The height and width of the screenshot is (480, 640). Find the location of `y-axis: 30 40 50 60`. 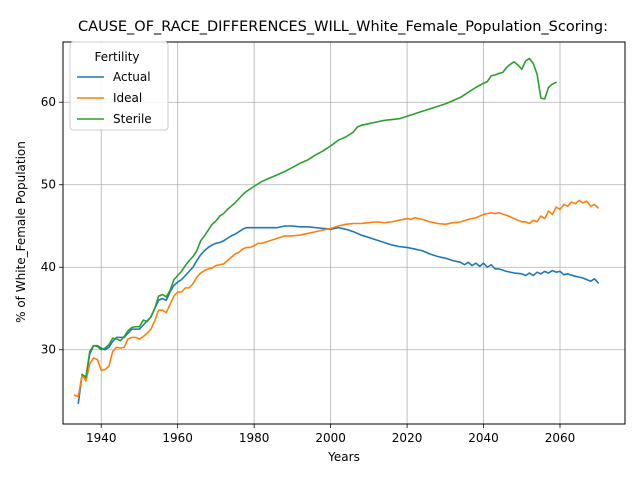

y-axis: 30 40 50 60 is located at coordinates (52, 226).